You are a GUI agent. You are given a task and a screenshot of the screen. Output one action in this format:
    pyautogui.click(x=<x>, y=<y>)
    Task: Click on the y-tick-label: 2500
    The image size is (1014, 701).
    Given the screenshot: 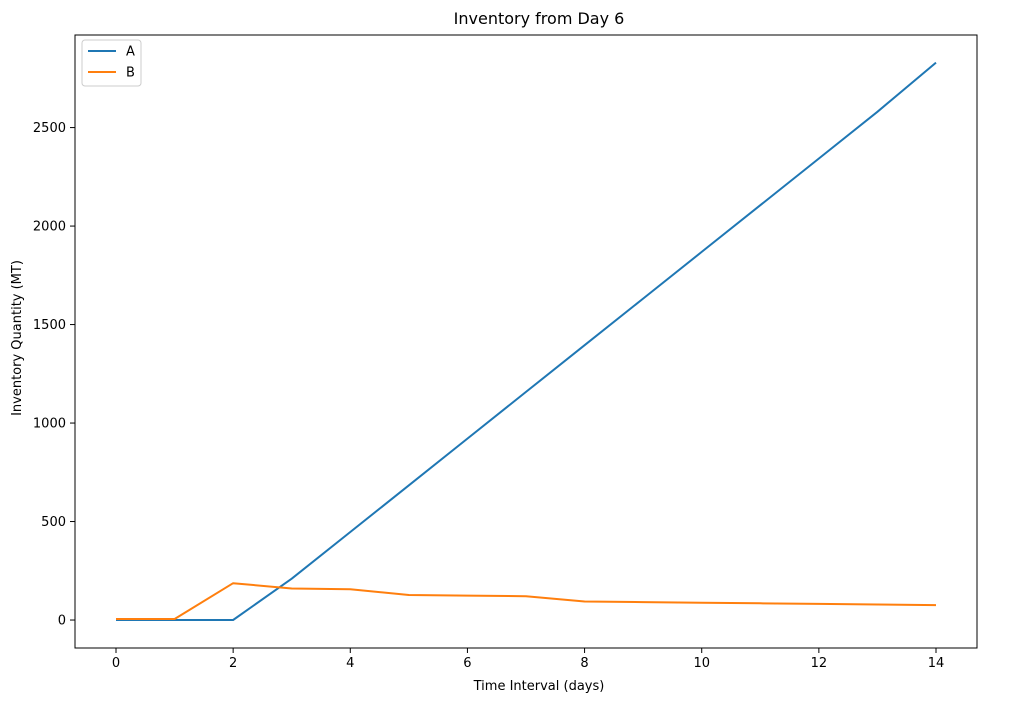 What is the action you would take?
    pyautogui.click(x=49, y=128)
    